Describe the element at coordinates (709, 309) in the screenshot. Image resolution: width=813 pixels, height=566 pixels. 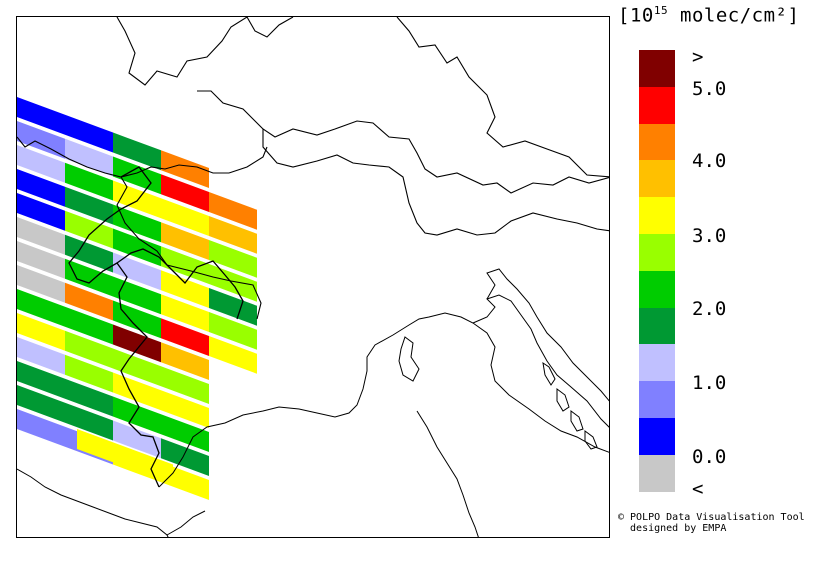
I see `legend-label-2: 2.0` at that location.